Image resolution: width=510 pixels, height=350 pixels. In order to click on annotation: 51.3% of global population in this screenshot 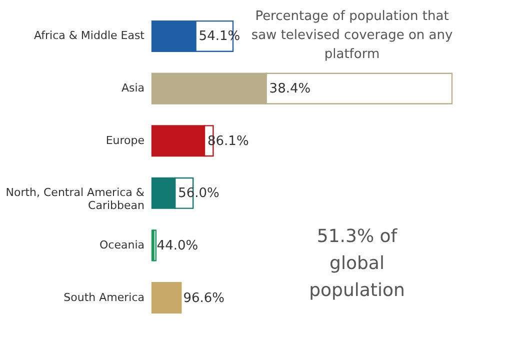, I will do `click(357, 263)`.